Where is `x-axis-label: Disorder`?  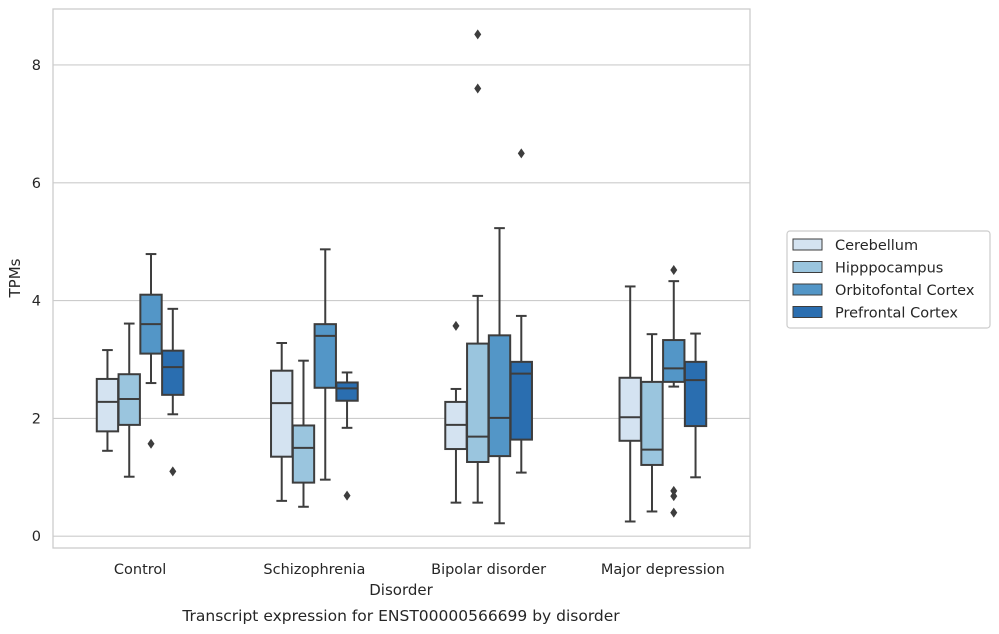 x-axis-label: Disorder is located at coordinates (401, 590).